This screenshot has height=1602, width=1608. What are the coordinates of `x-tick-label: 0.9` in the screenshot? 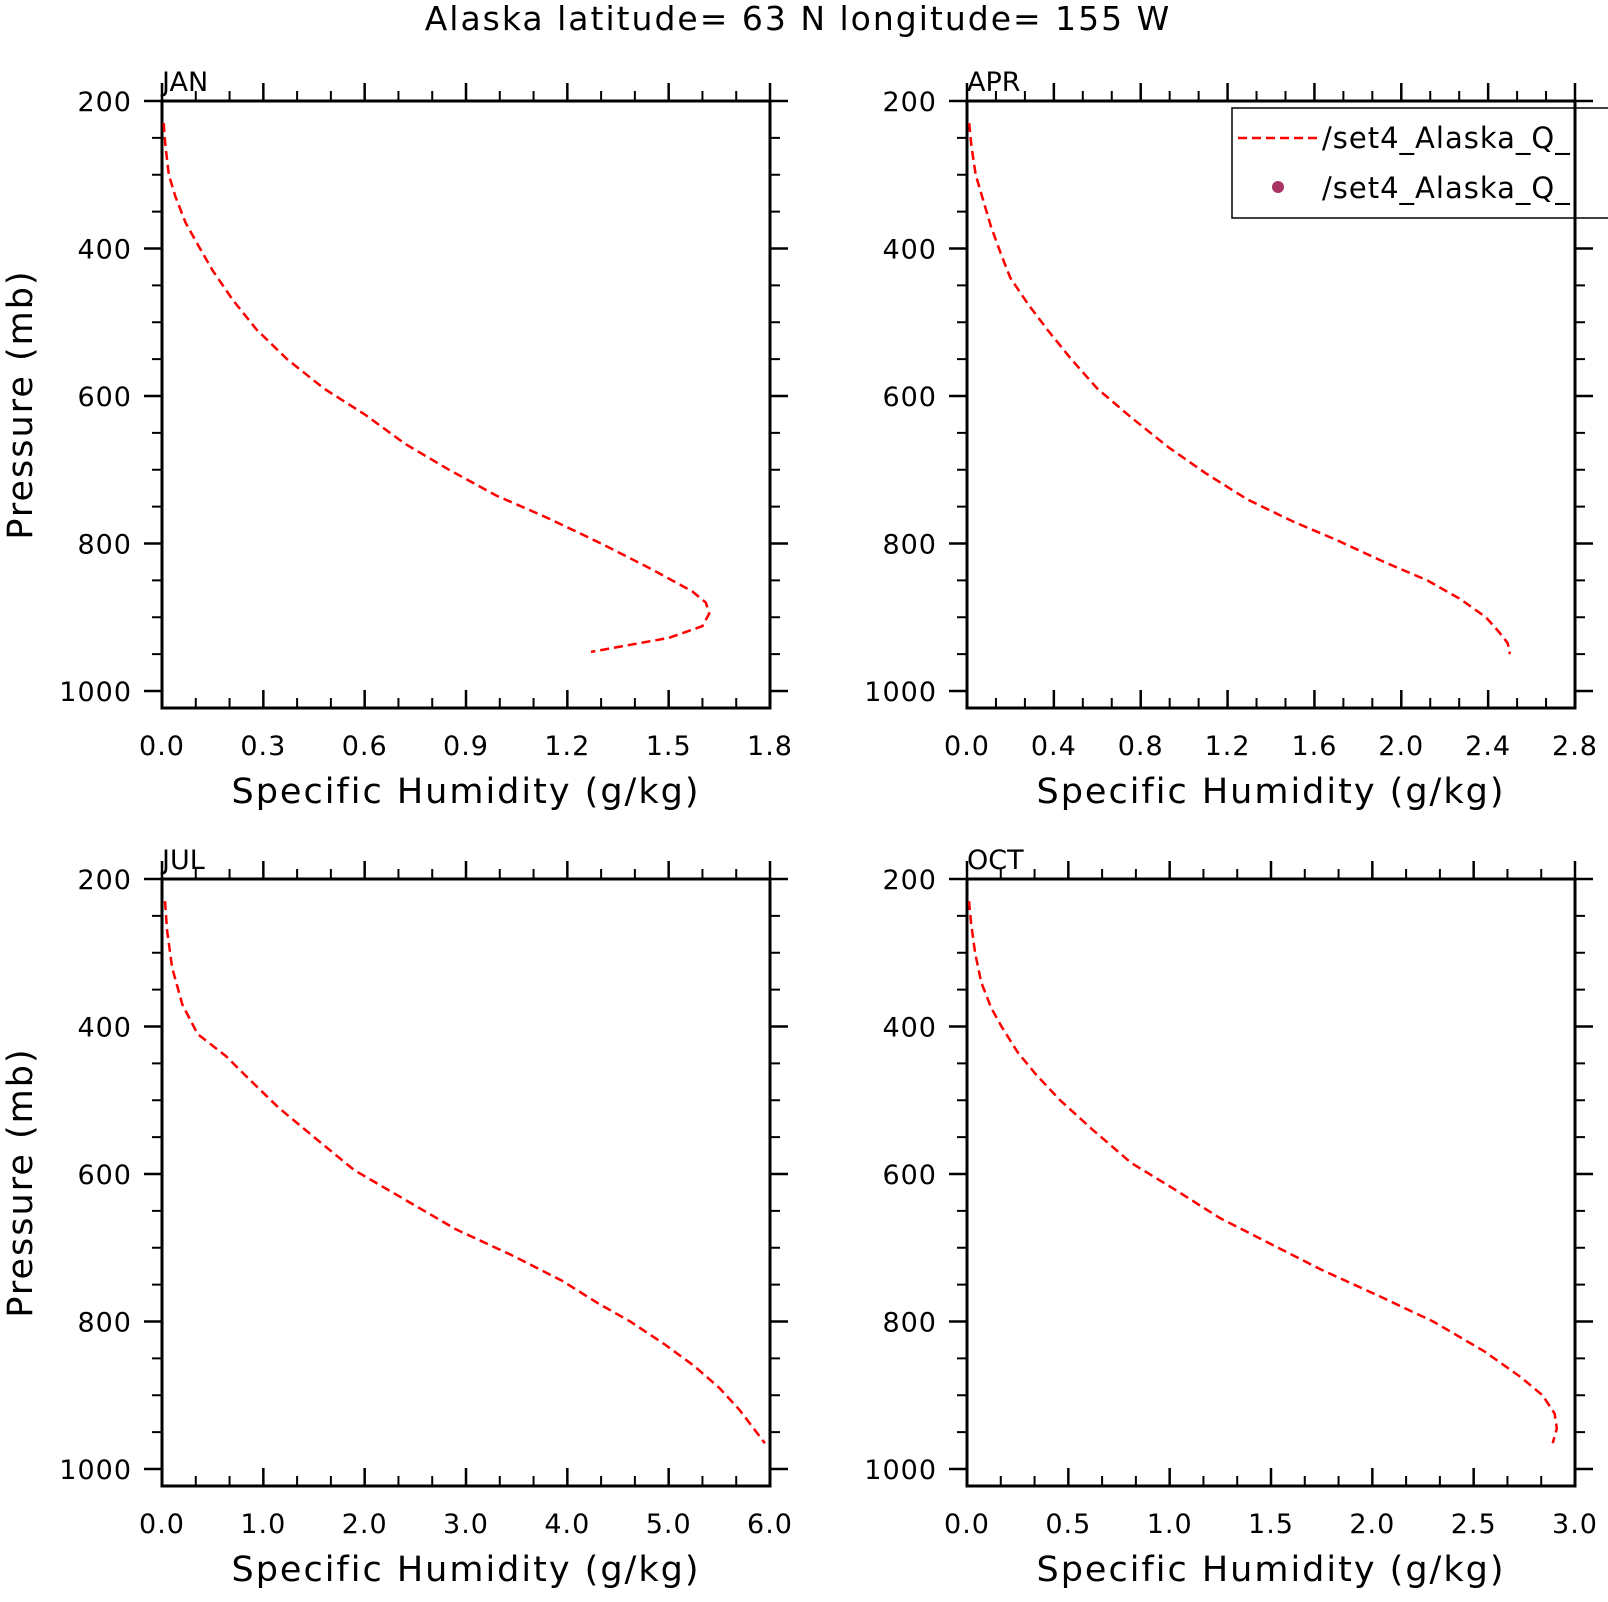 It's located at (466, 746).